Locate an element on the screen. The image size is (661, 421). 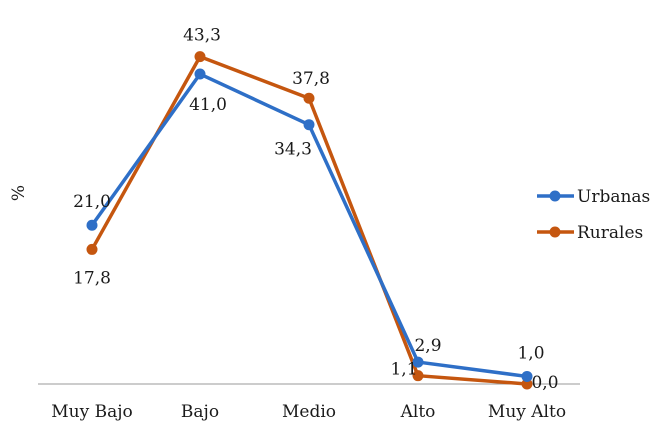
x-tick-label: Alto is located at coordinates (418, 411).